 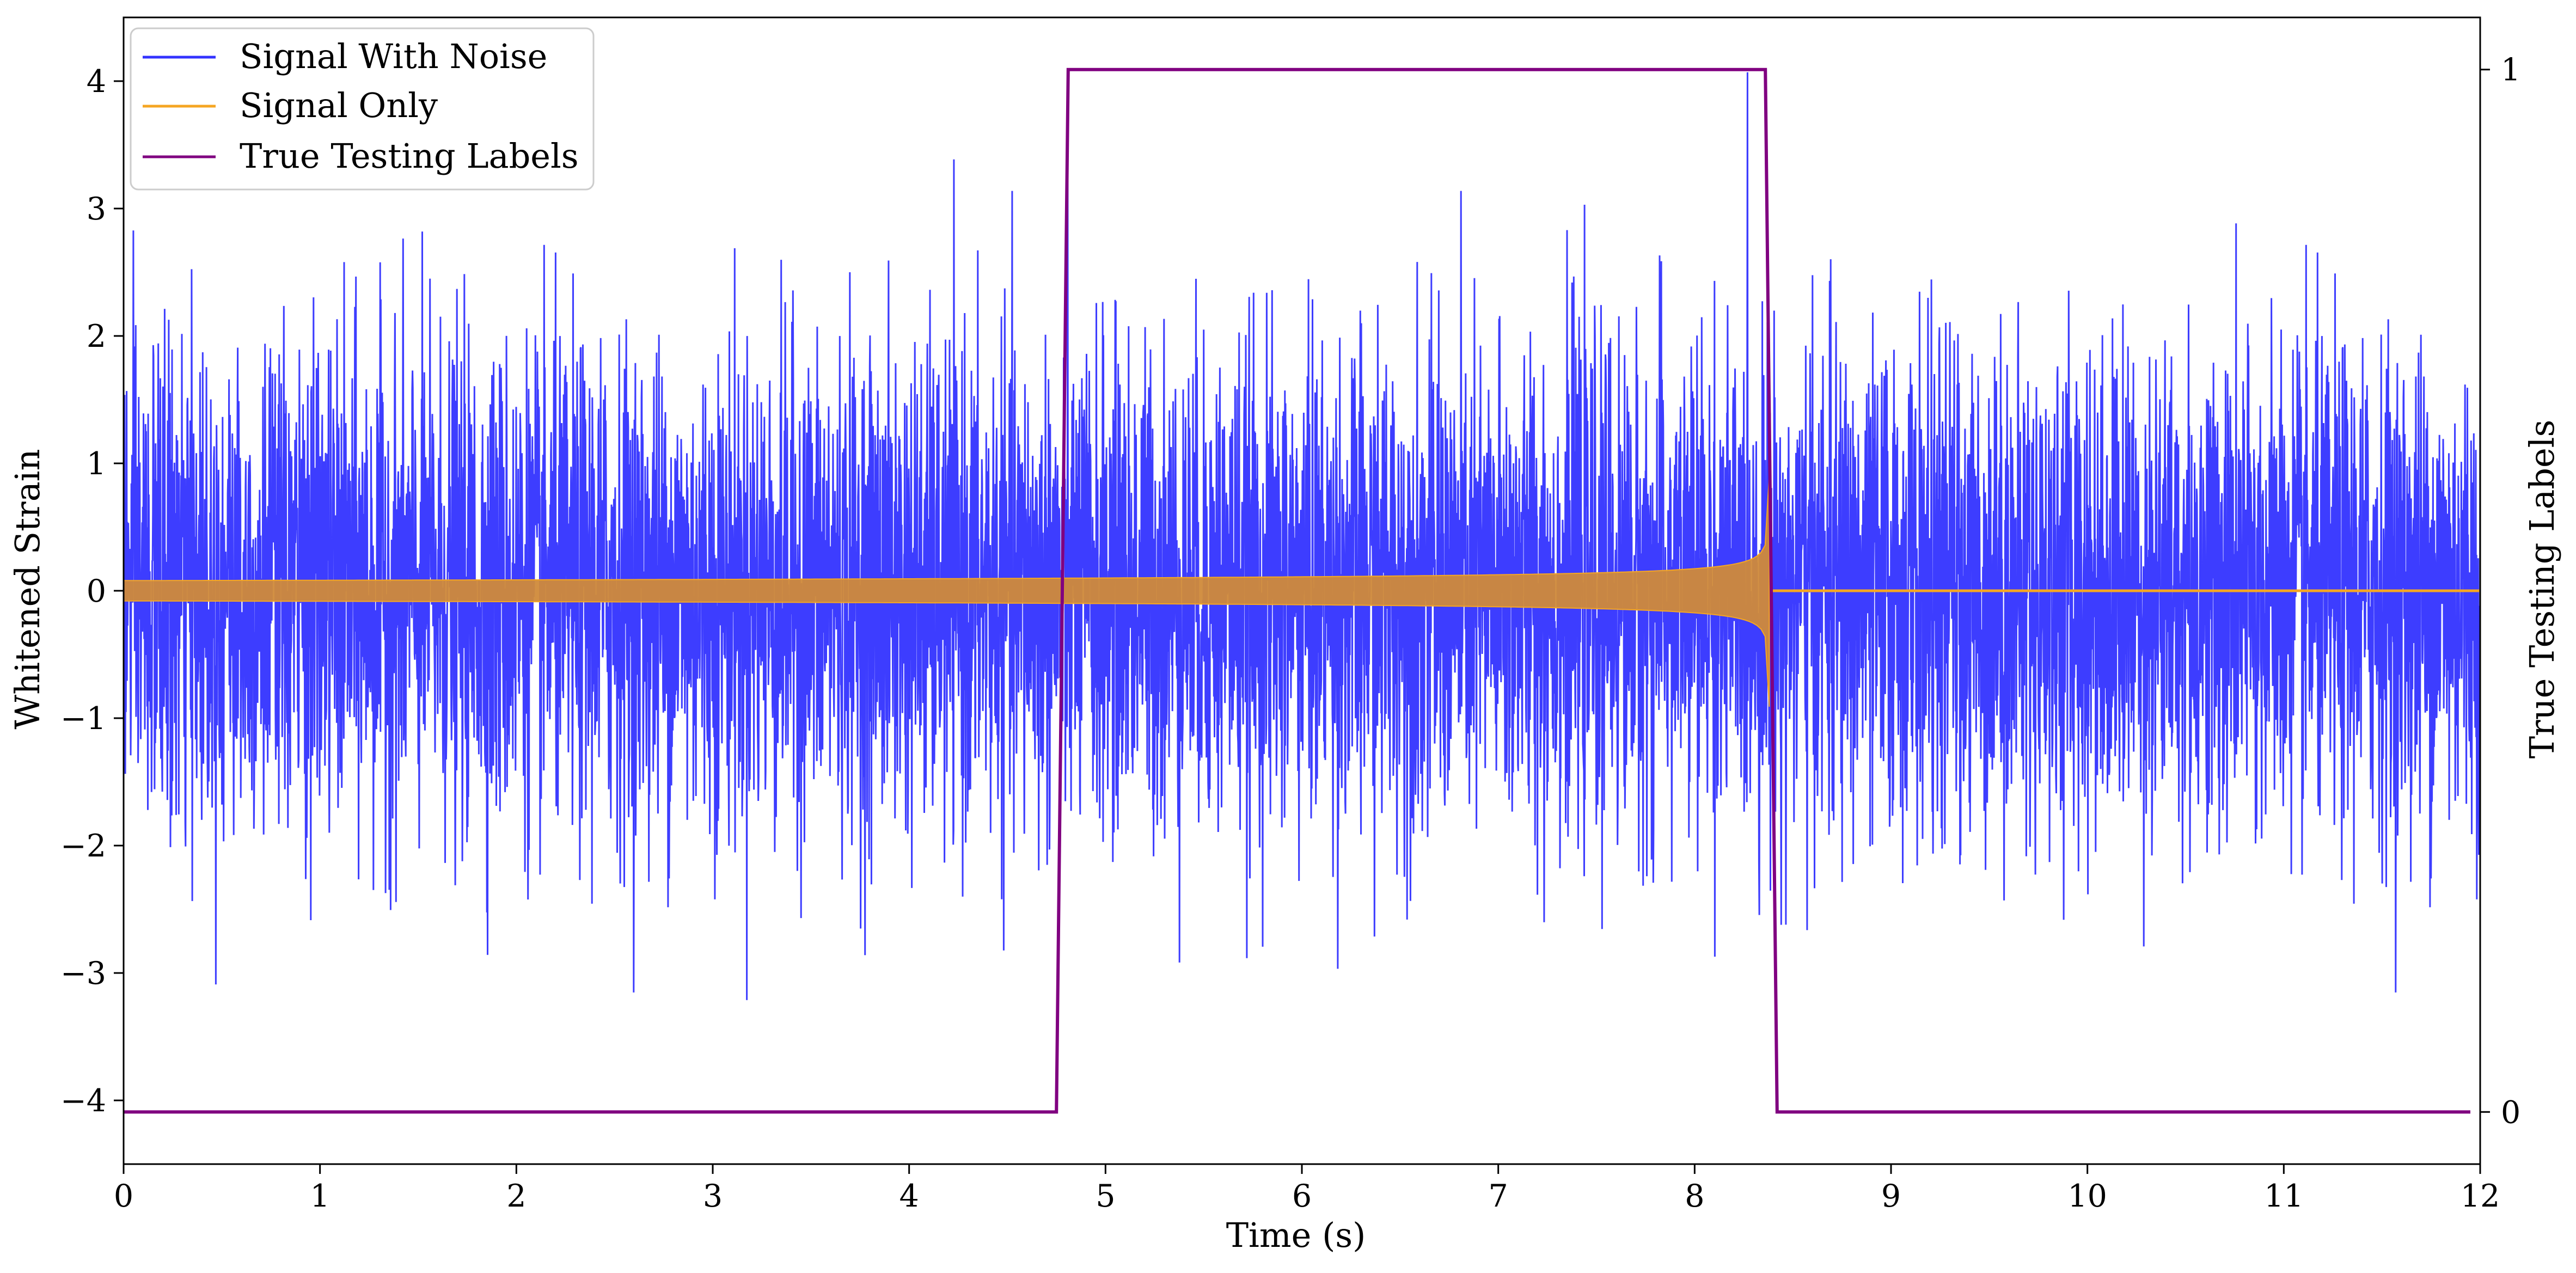 I want to click on x-tick-label-12: 12, so click(x=2480, y=1196).